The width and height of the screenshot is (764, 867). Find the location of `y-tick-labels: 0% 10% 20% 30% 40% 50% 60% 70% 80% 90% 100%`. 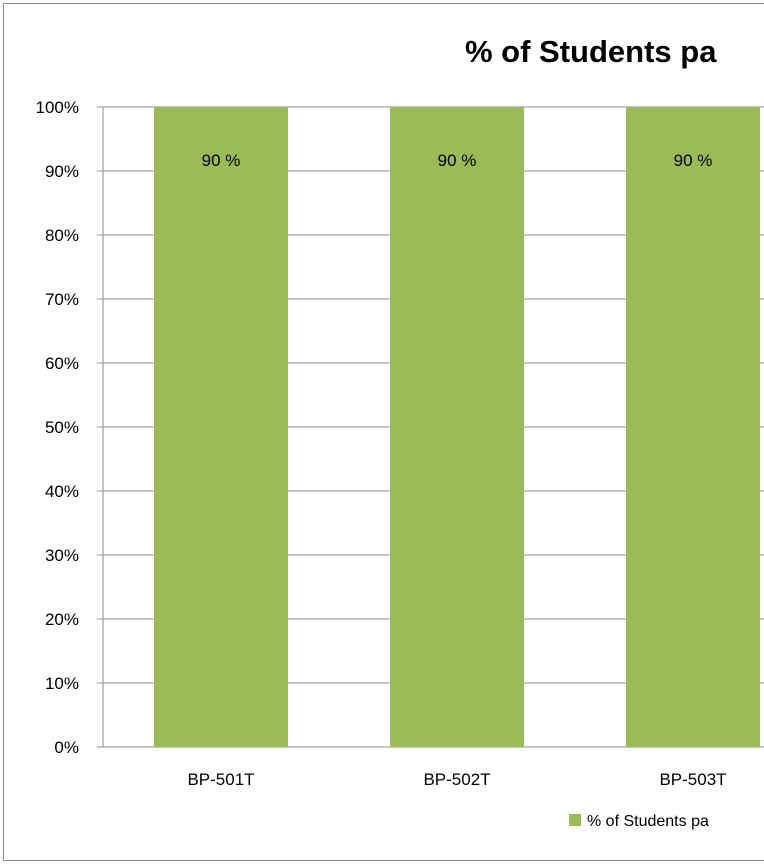

y-tick-labels: 0% 10% 20% 30% 40% 50% 60% 70% 80% 90% 100% is located at coordinates (57, 427).